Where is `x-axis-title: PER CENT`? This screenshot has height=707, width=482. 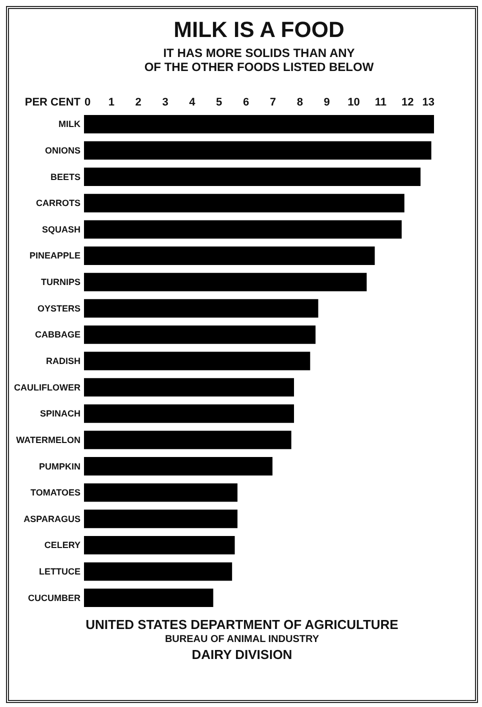
x-axis-title: PER CENT is located at coordinates (52, 102).